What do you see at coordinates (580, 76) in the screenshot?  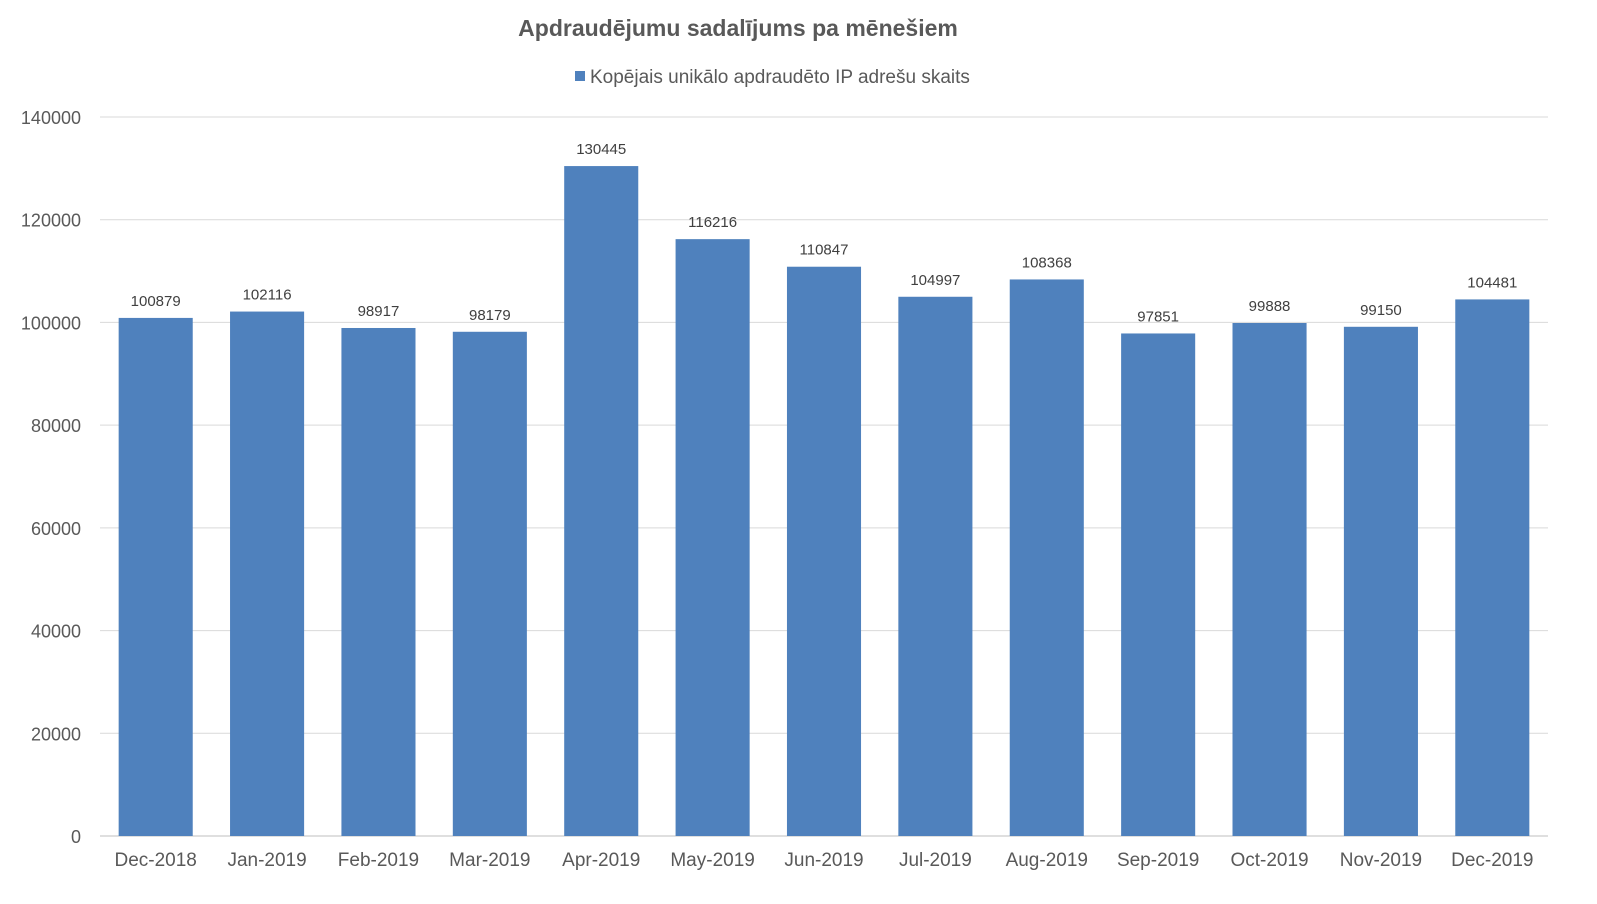 I see `legend-swatch` at bounding box center [580, 76].